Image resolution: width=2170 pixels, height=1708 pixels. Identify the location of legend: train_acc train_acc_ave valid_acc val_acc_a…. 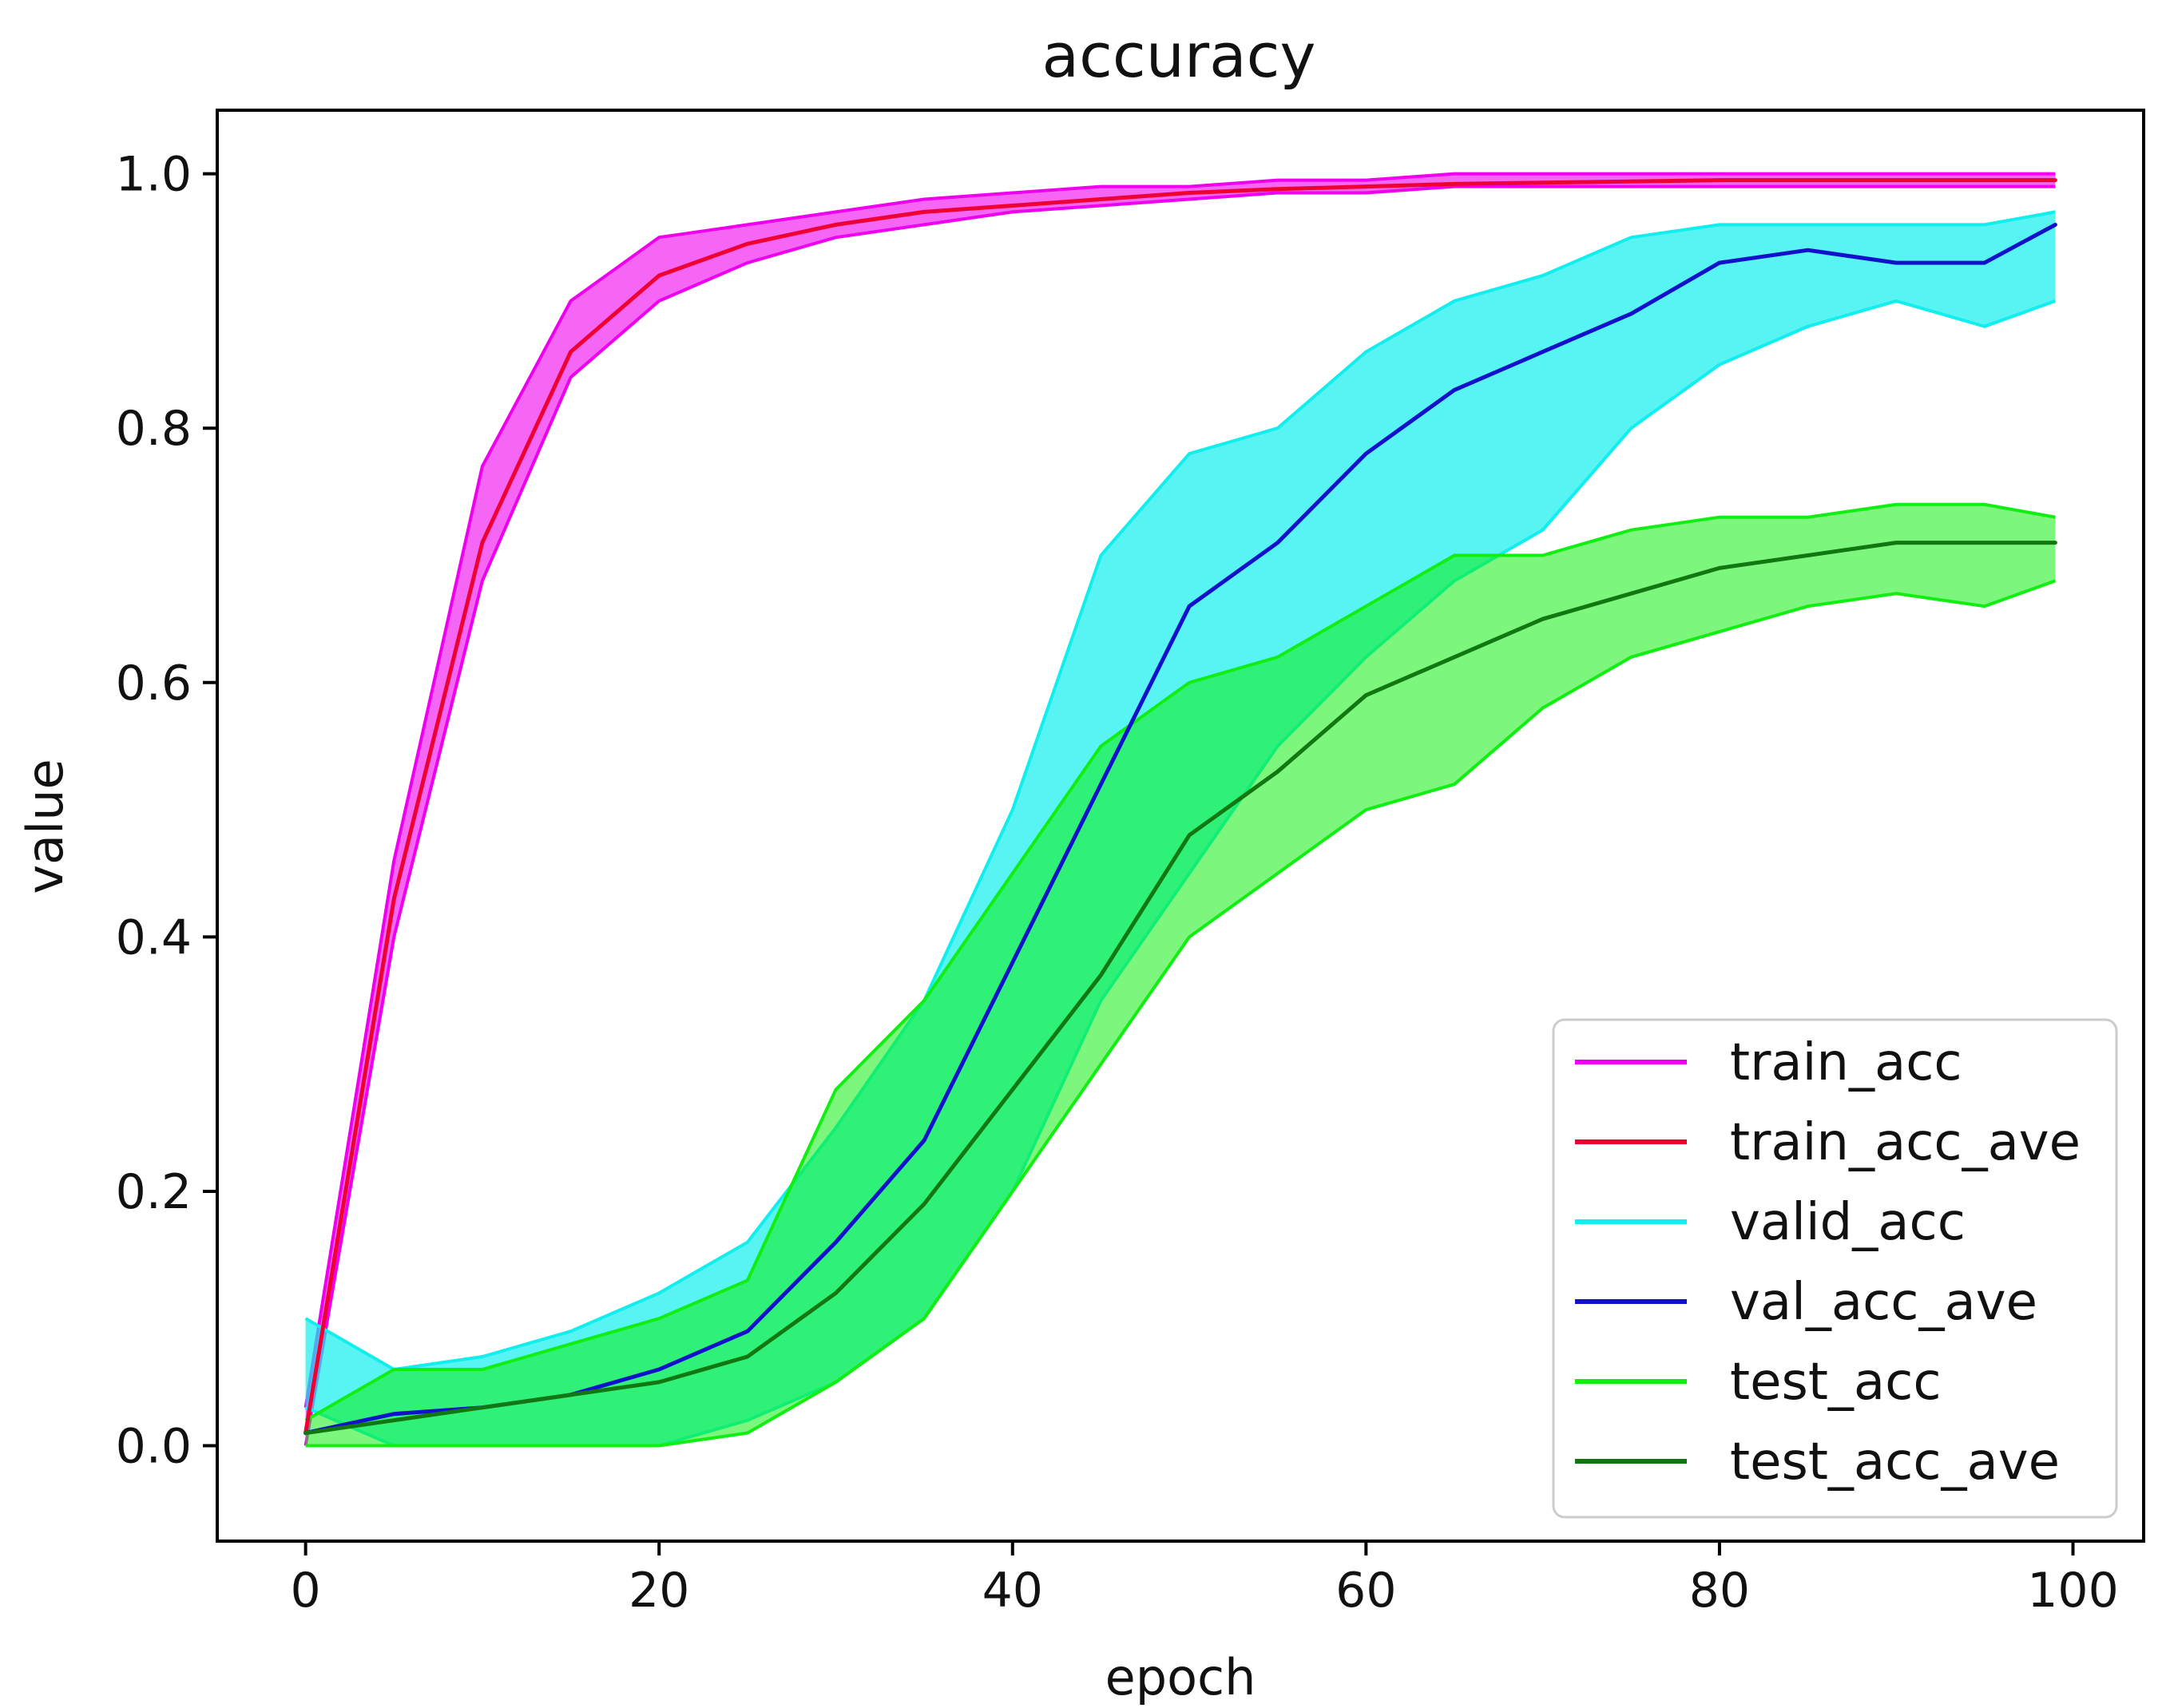
(1835, 1268).